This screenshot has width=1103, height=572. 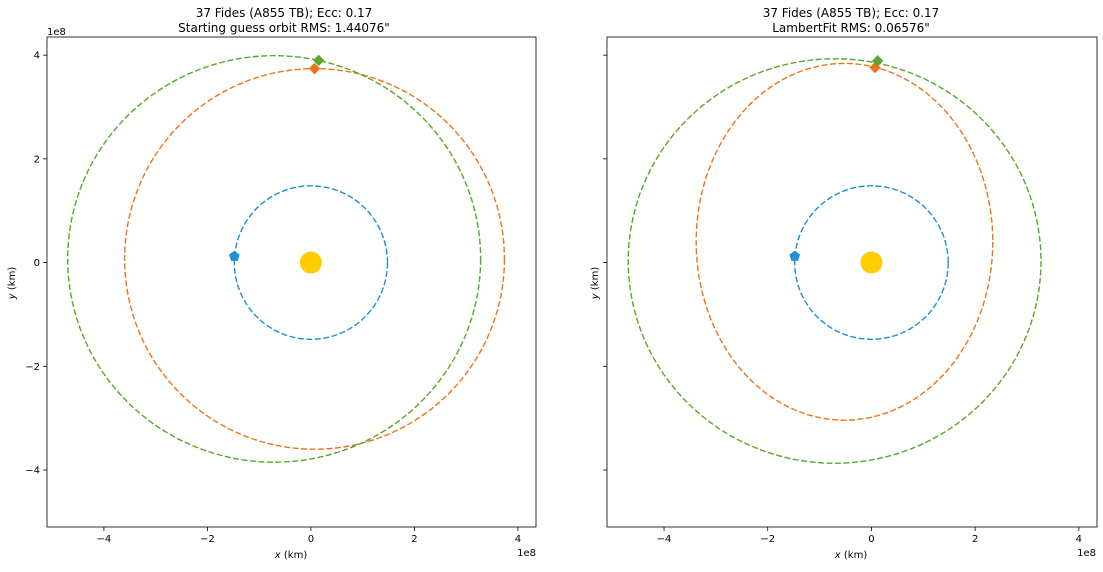 I want to click on y-tick-label: −2, so click(x=32, y=367).